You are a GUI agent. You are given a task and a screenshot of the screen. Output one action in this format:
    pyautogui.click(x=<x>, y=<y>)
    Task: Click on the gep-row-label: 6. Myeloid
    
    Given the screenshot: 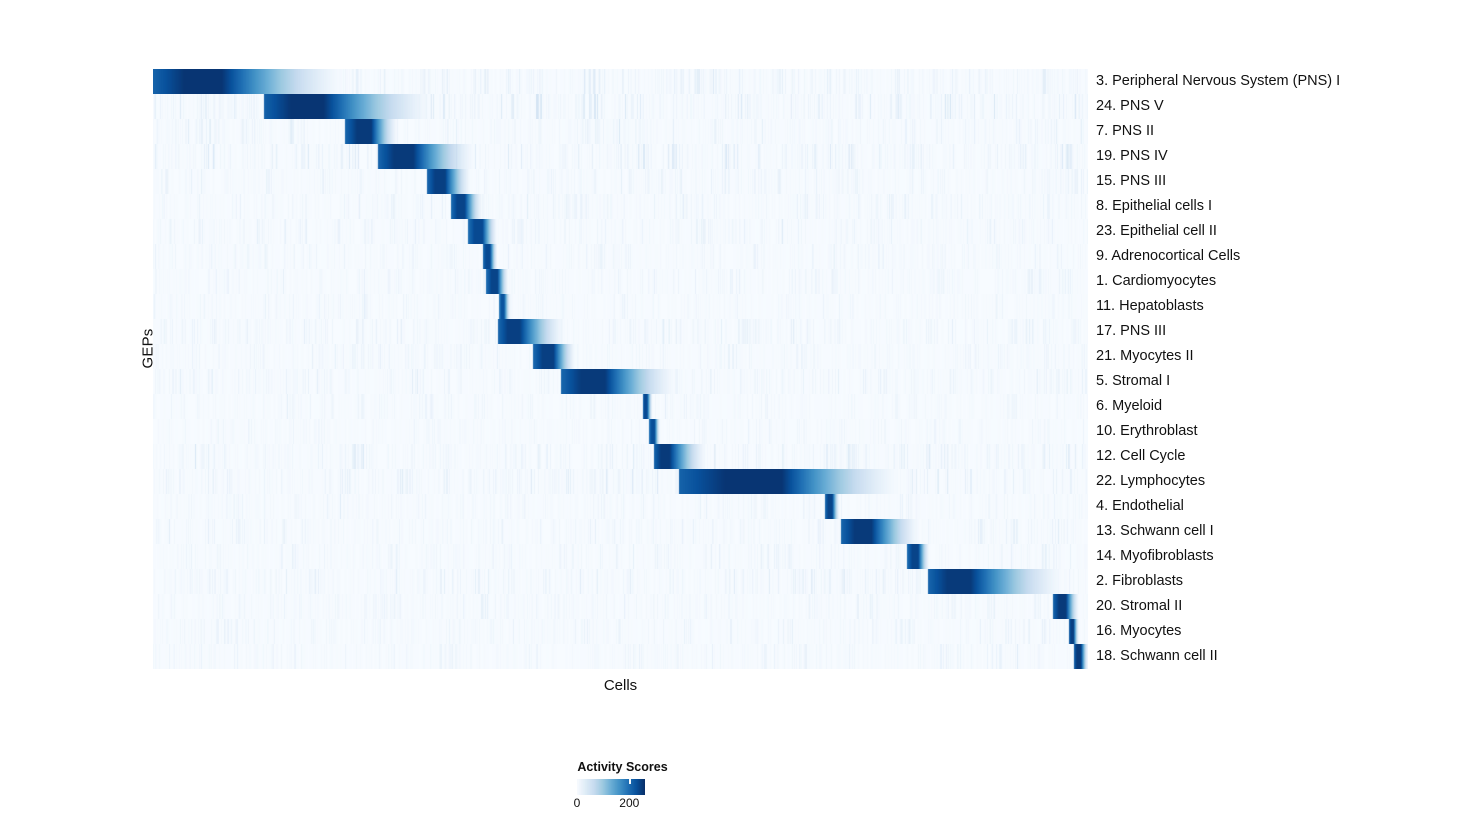 What is the action you would take?
    pyautogui.click(x=1129, y=406)
    